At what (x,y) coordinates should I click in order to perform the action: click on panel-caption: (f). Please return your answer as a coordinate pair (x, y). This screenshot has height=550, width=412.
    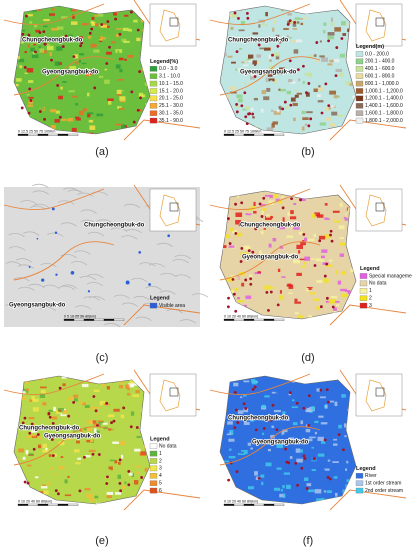
    Looking at the image, I should click on (308, 541).